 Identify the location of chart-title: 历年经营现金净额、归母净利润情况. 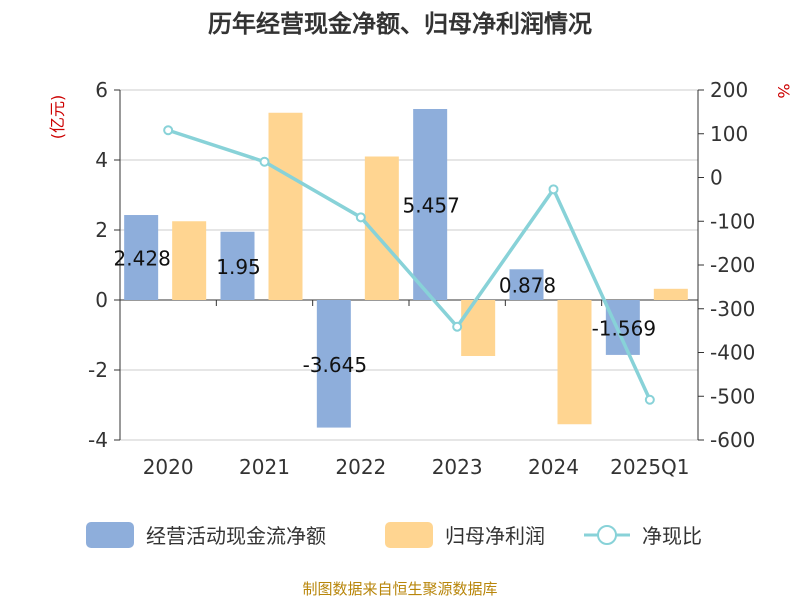
(400, 24).